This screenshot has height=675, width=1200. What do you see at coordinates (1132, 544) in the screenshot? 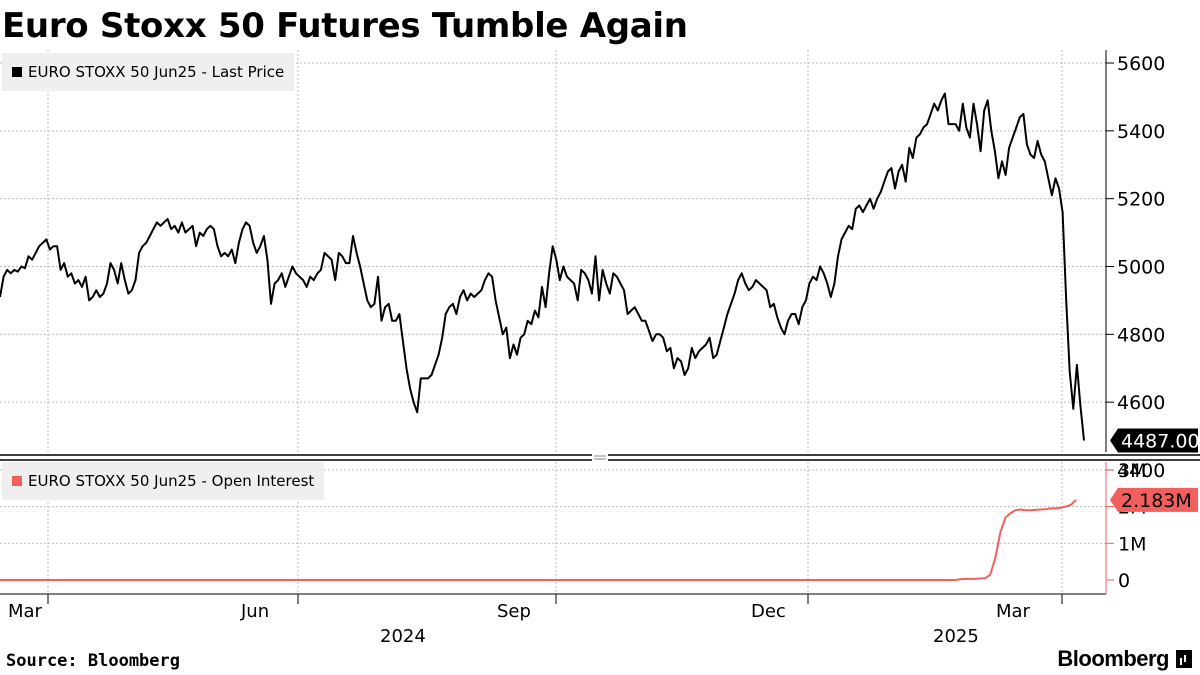
I see `oi-y-tick-label: 1M` at bounding box center [1132, 544].